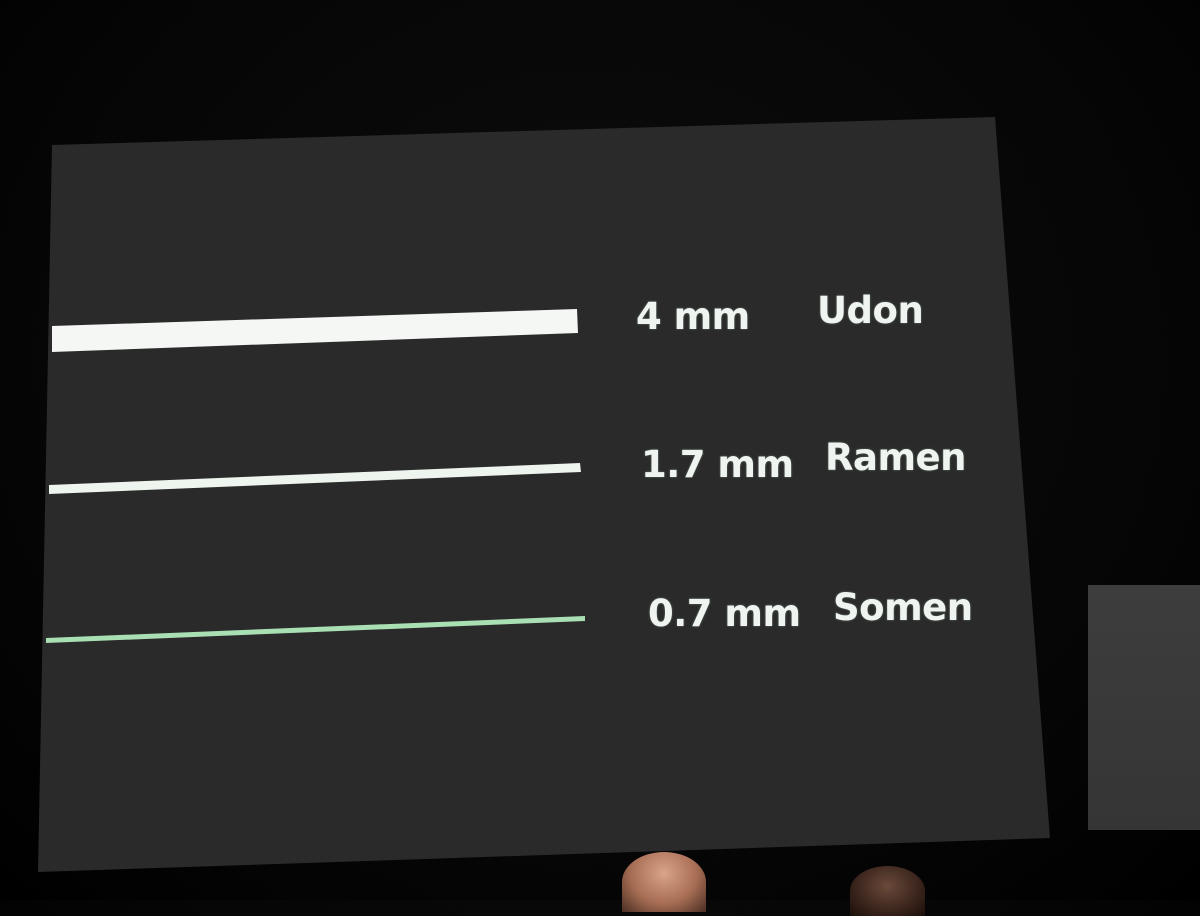 The image size is (1200, 916). Describe the element at coordinates (693, 316) in the screenshot. I see `thickness-label-udon: 4 mm` at that location.